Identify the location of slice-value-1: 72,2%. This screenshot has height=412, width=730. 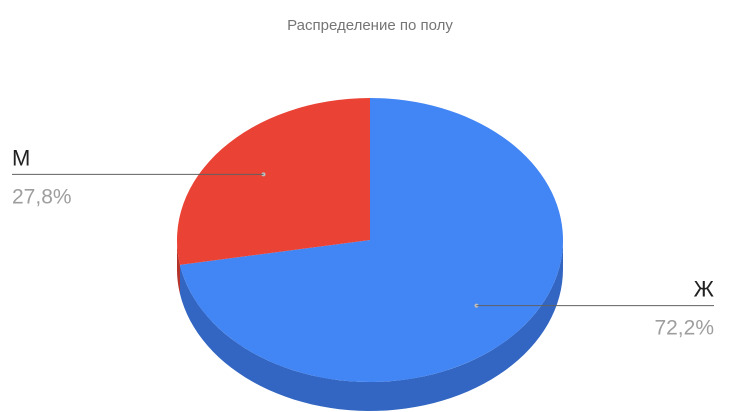
(684, 328).